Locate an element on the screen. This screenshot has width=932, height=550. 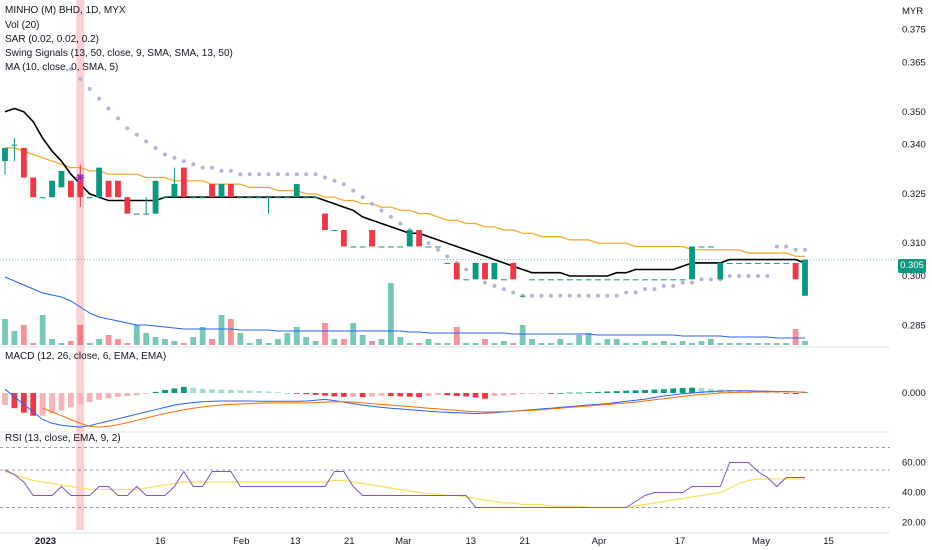
rsi-line is located at coordinates (404, 485).